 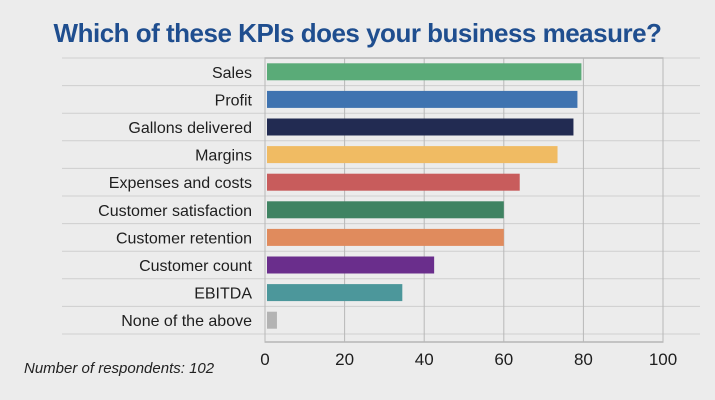 I want to click on category-label: Sales, so click(x=232, y=73).